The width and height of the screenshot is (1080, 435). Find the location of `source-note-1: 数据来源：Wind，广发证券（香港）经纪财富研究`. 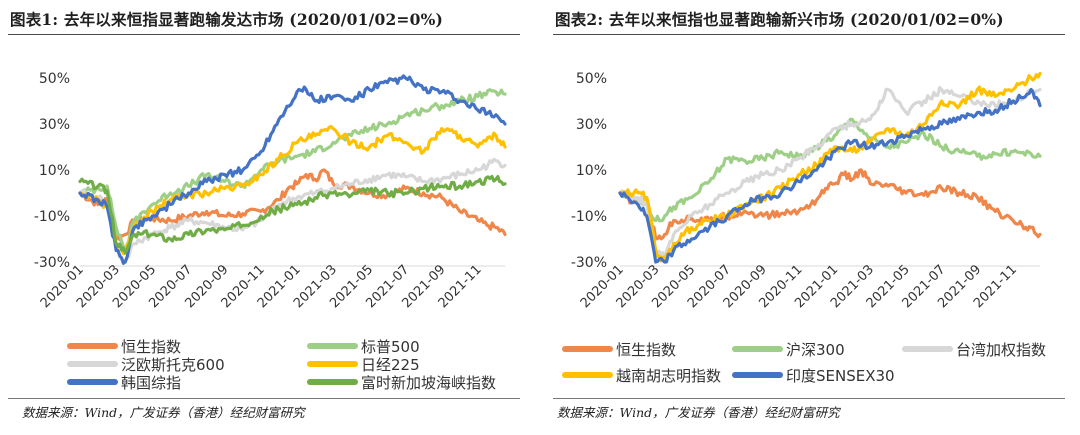

source-note-1: 数据来源：Wind，广发证券（香港）经纪财富研究 is located at coordinates (163, 412).